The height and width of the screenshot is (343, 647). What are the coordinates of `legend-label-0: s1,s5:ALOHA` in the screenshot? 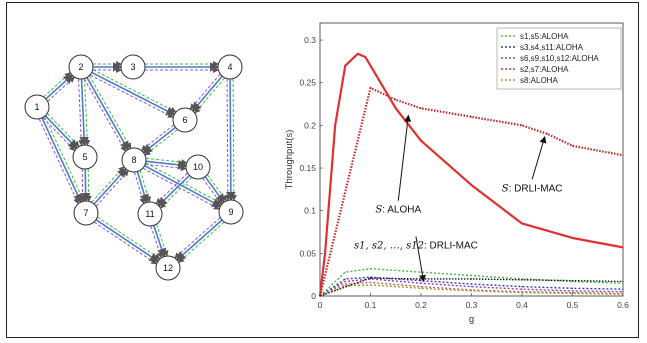 It's located at (544, 36).